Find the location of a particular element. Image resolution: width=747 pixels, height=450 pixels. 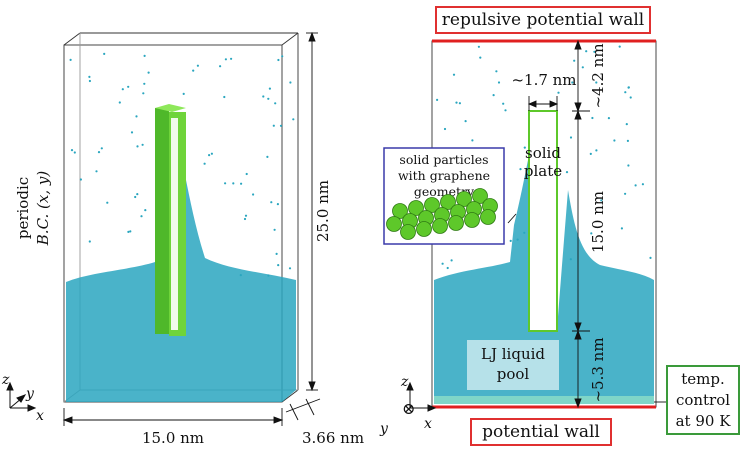

pool-label-line1: LJ liquid is located at coordinates (513, 354).